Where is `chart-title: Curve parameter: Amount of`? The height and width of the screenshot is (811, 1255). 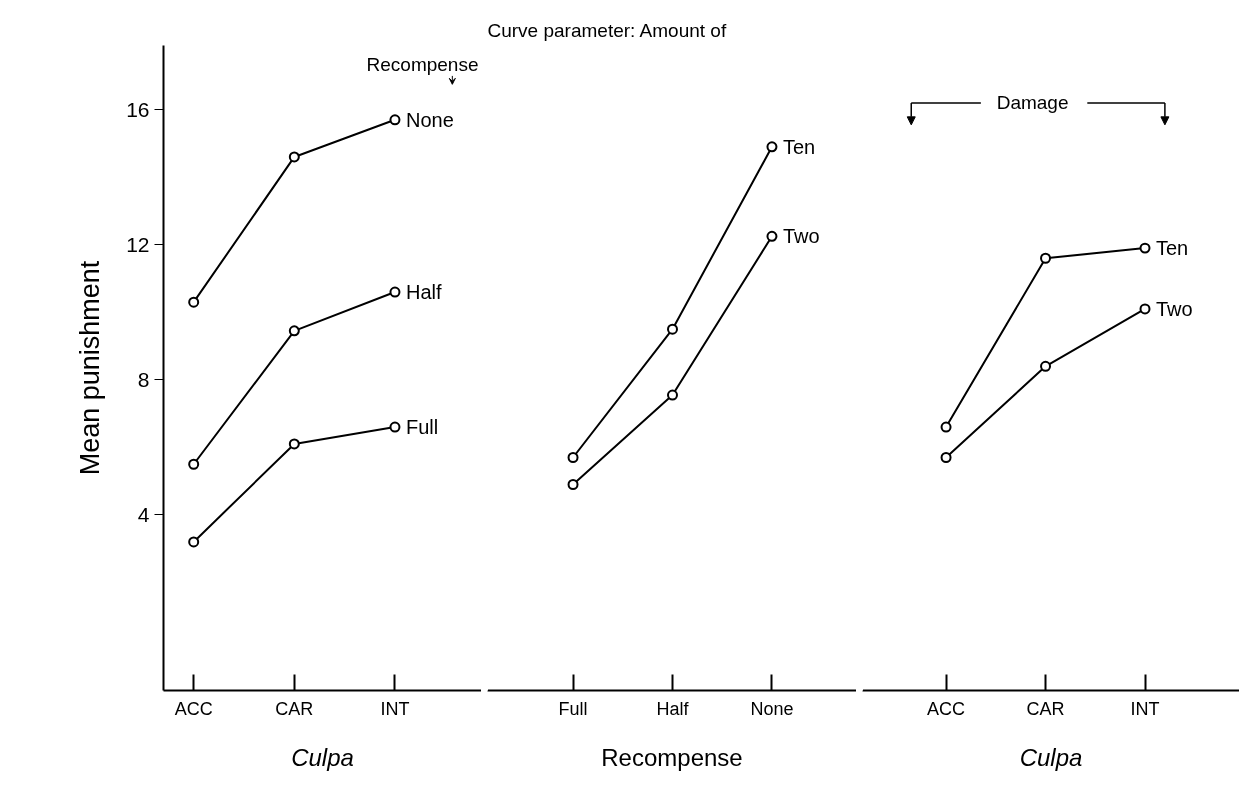
chart-title: Curve parameter: Amount of is located at coordinates (607, 30).